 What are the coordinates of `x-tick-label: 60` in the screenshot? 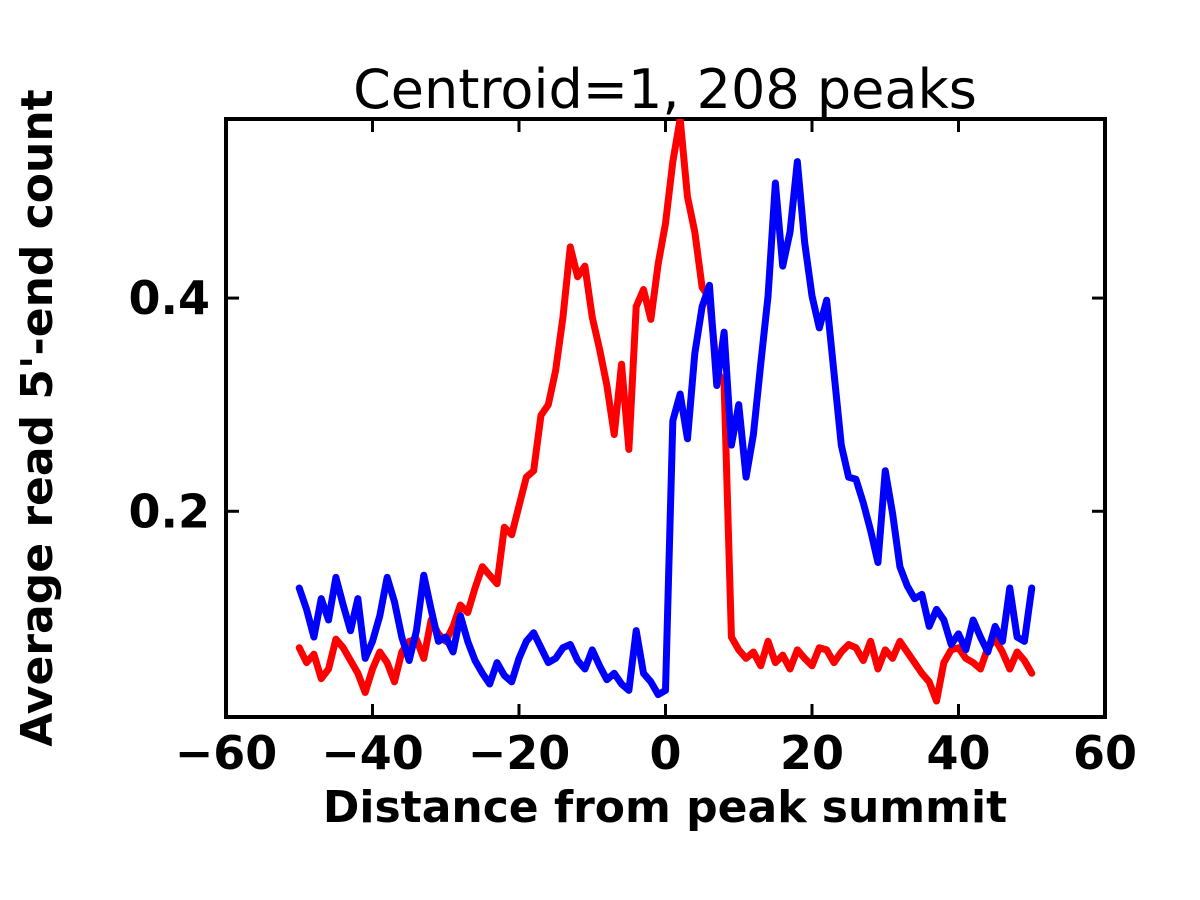 It's located at (1105, 753).